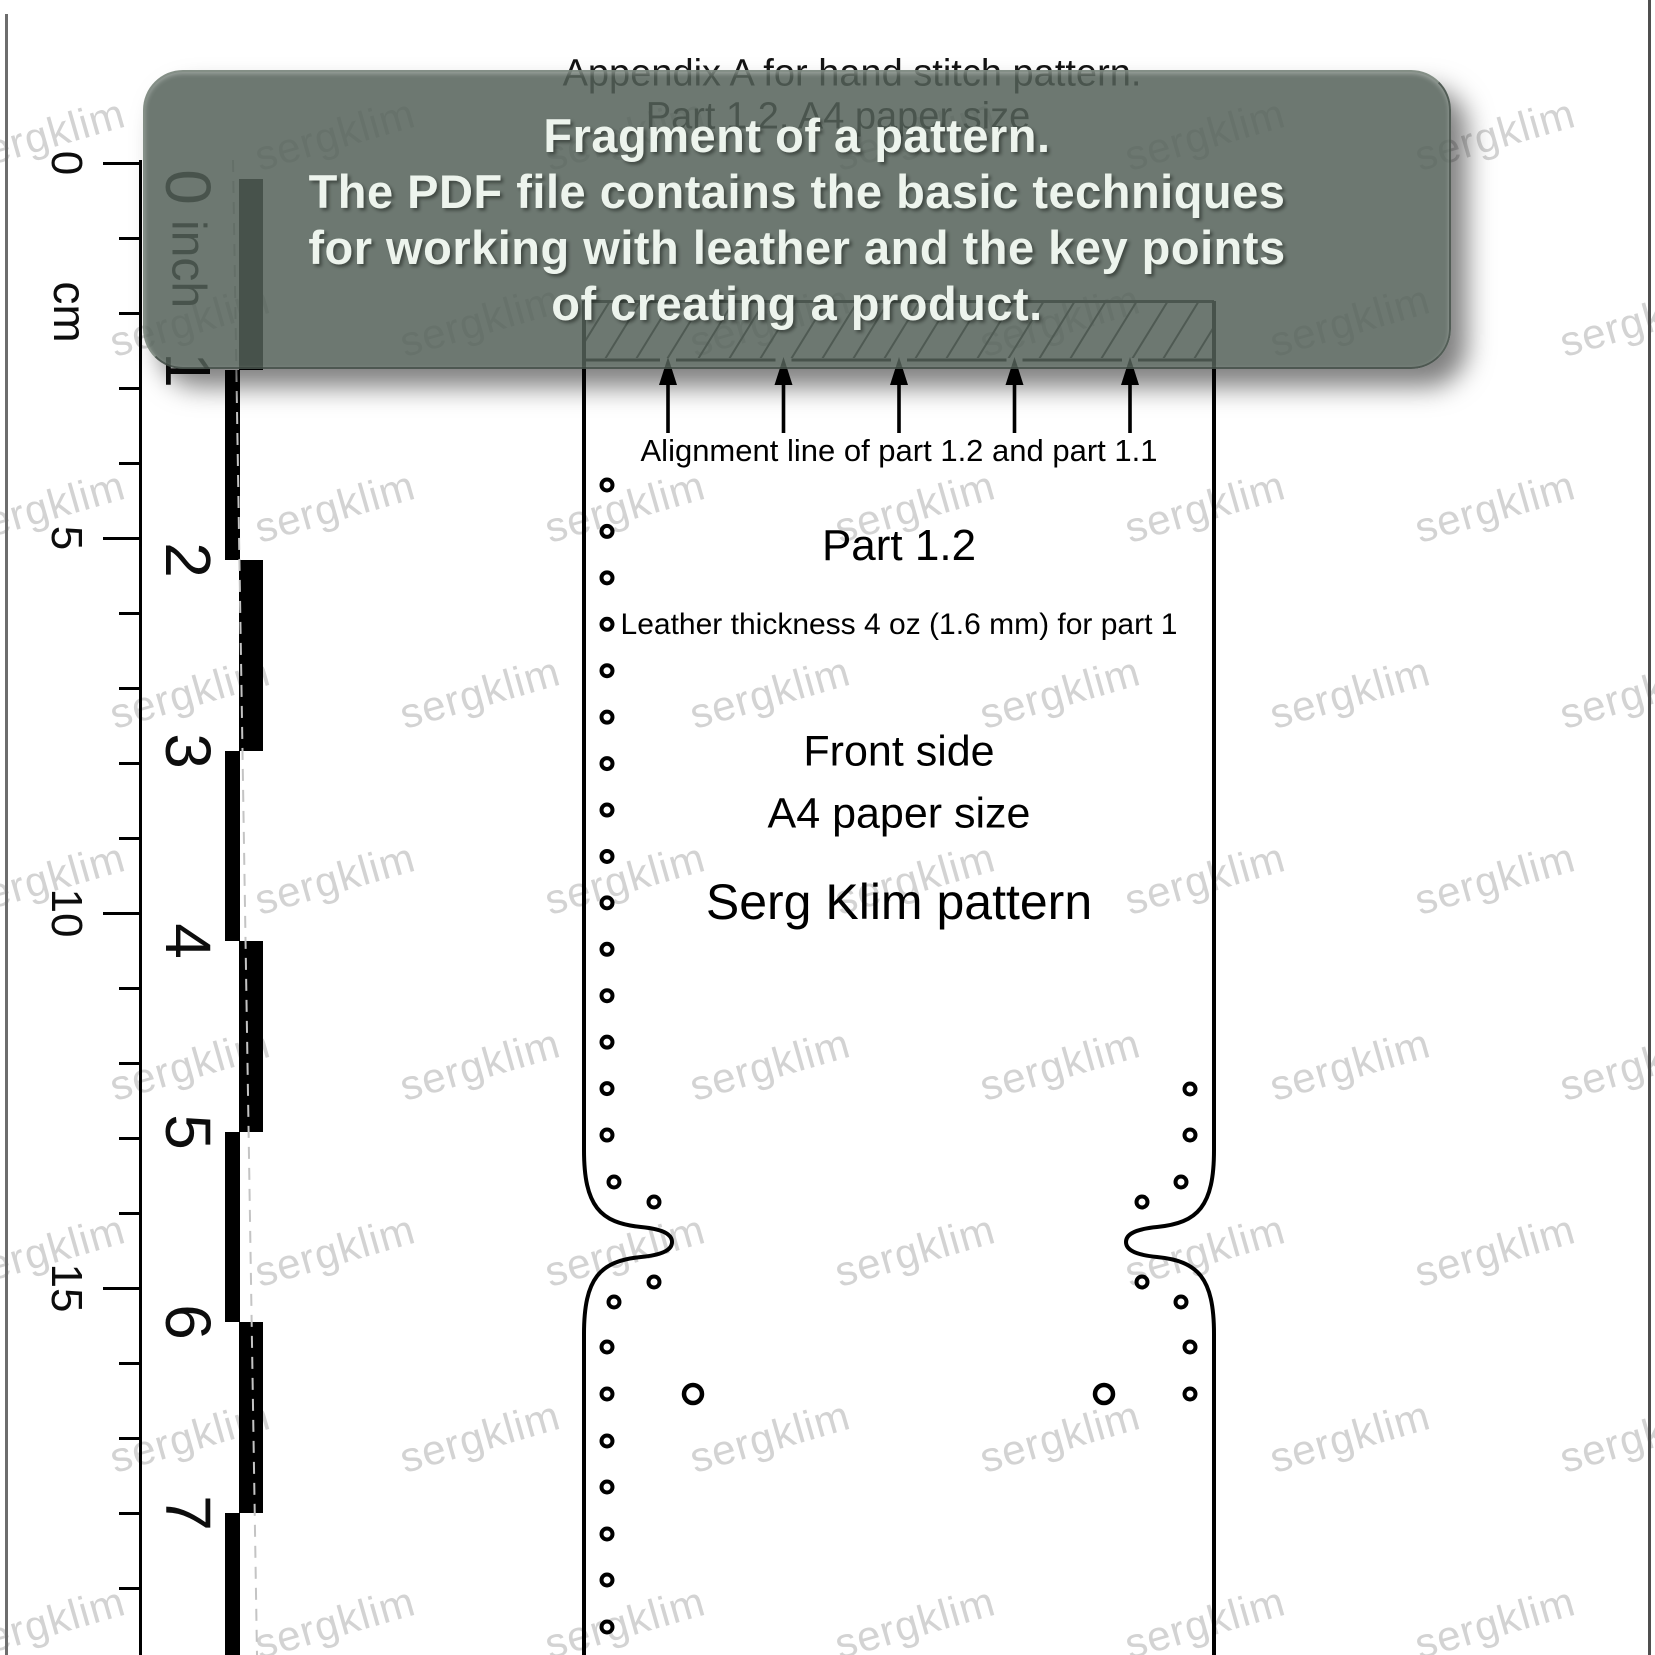 This screenshot has width=1655, height=1655. Describe the element at coordinates (245, 907) in the screenshot. I see `ruler-fold-line` at that location.